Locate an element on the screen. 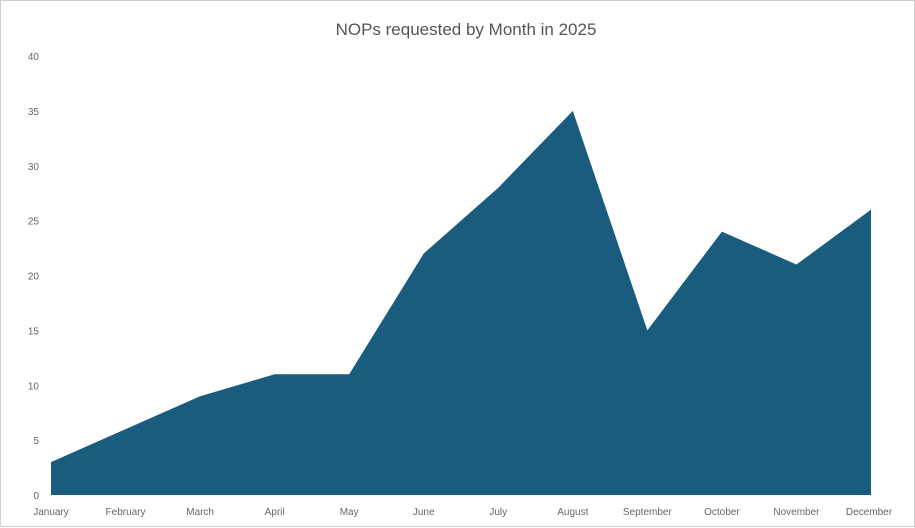  y-tick-label: 30 is located at coordinates (34, 167).